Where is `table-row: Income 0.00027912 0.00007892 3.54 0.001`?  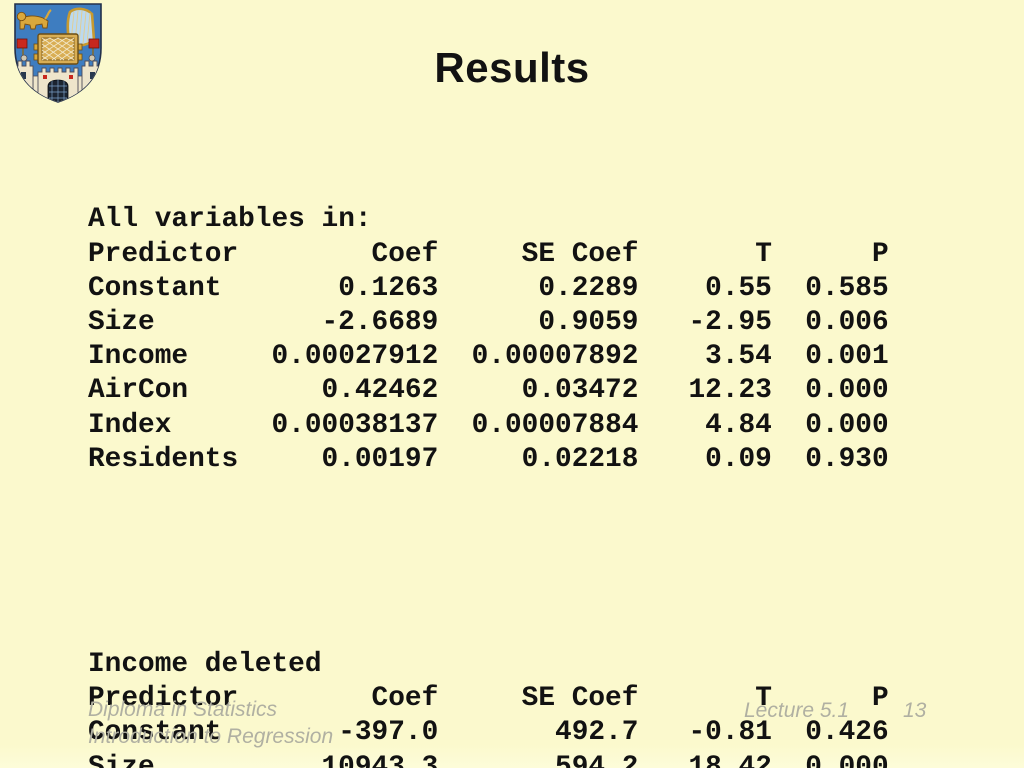 table-row: Income 0.00027912 0.00007892 3.54 0.001 is located at coordinates (488, 357).